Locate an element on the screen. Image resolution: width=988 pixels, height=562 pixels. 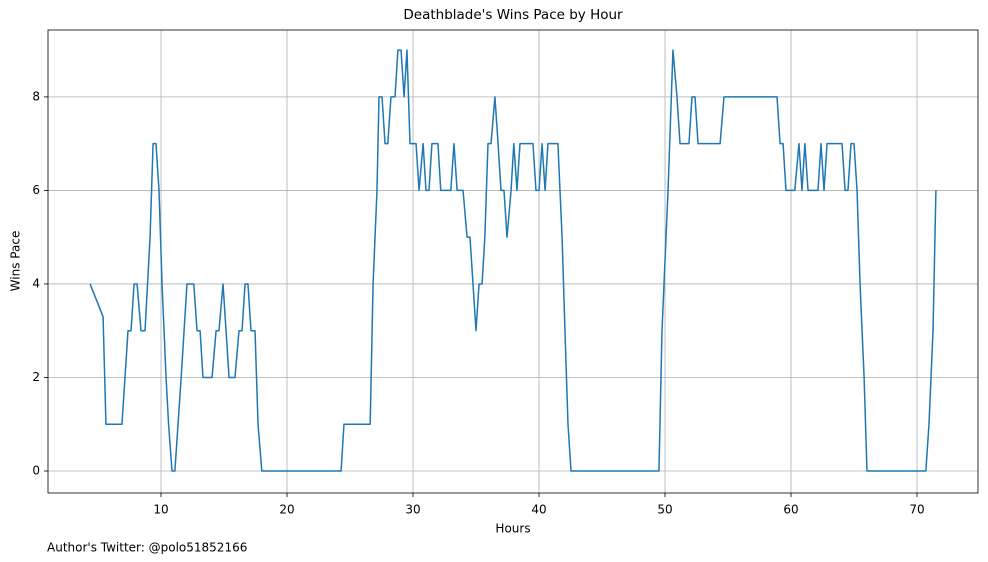
y-tick-label: 4 is located at coordinates (36, 283).